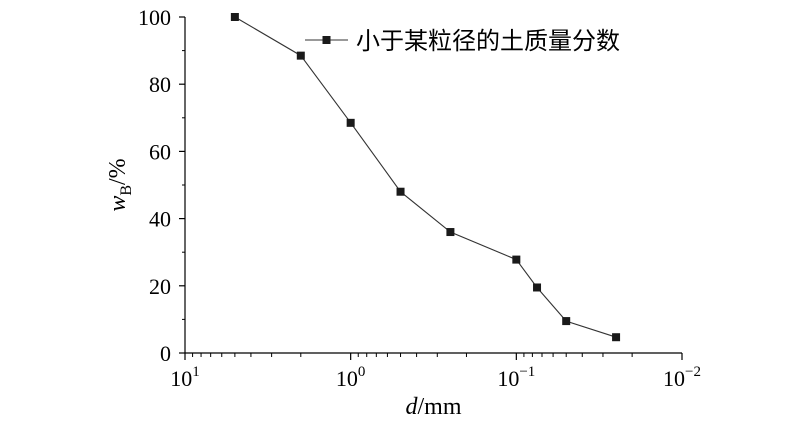  I want to click on x-tick-label: 10¹, so click(185, 377).